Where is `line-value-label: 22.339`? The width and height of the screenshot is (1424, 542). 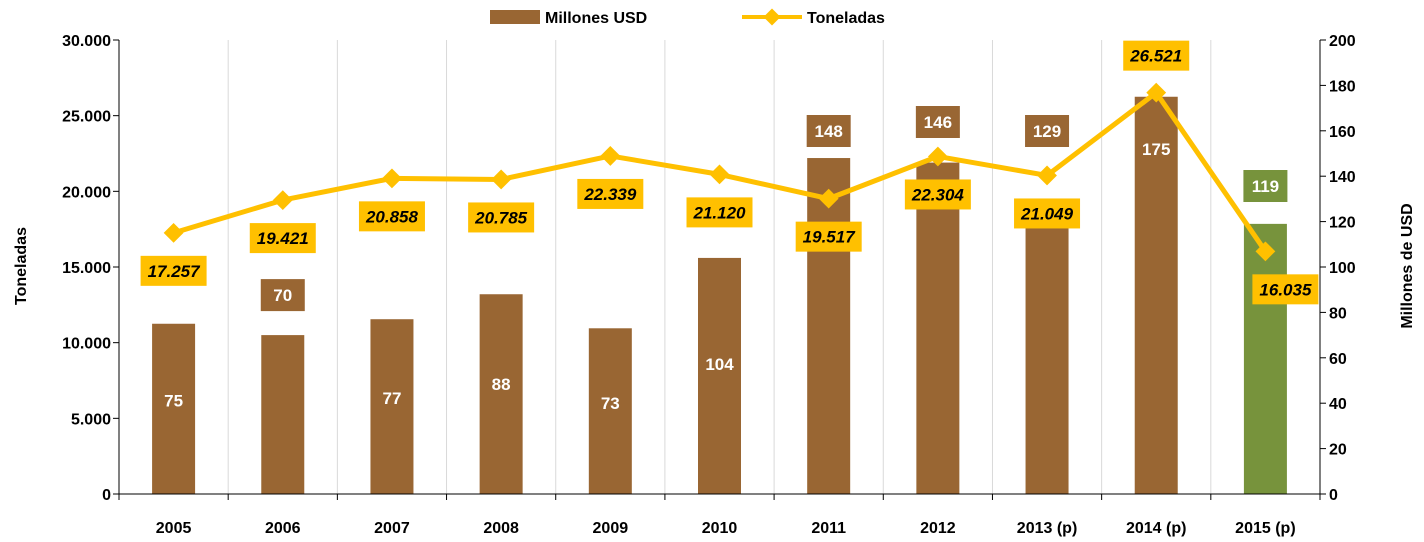 line-value-label: 22.339 is located at coordinates (610, 194).